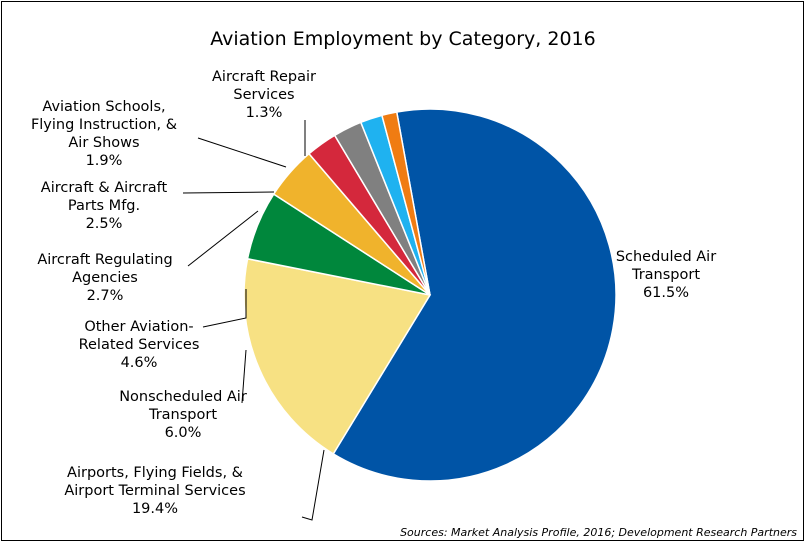 Image resolution: width=805 pixels, height=542 pixels. I want to click on slice-label-line: Airport Terminal Services, so click(154, 491).